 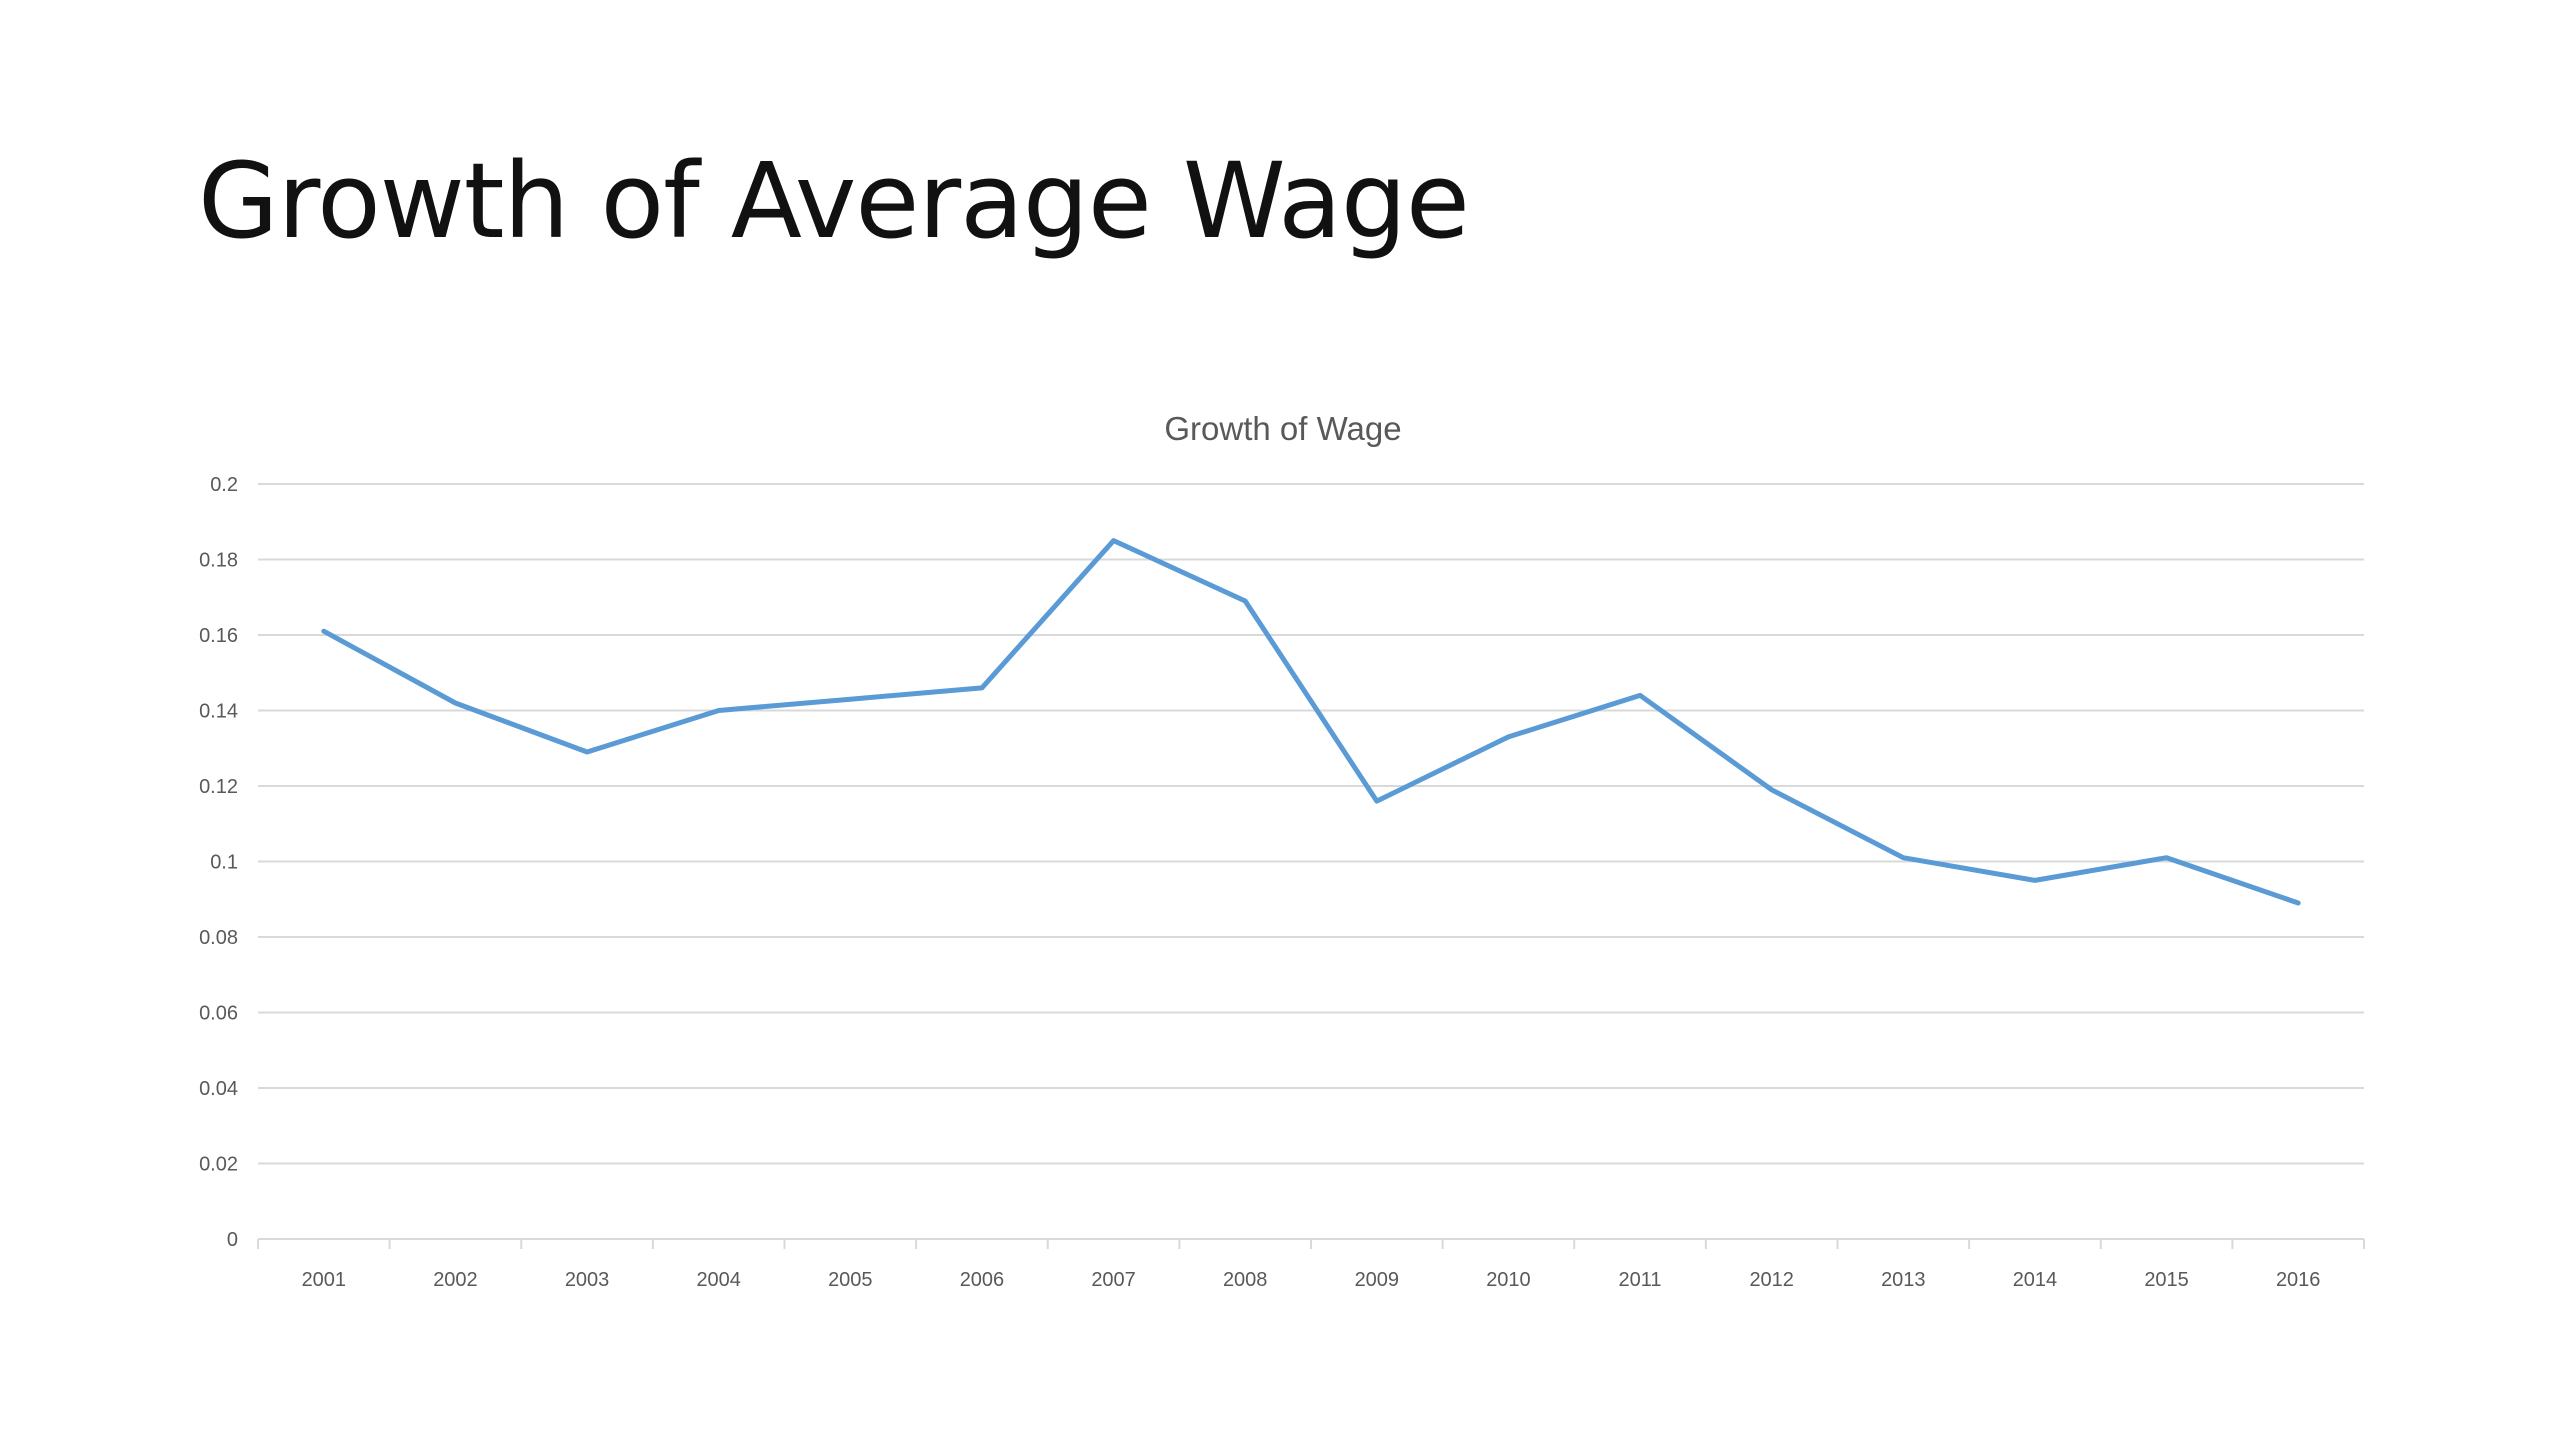 What do you see at coordinates (218, 1014) in the screenshot?
I see `y-tick-label: 0.06` at bounding box center [218, 1014].